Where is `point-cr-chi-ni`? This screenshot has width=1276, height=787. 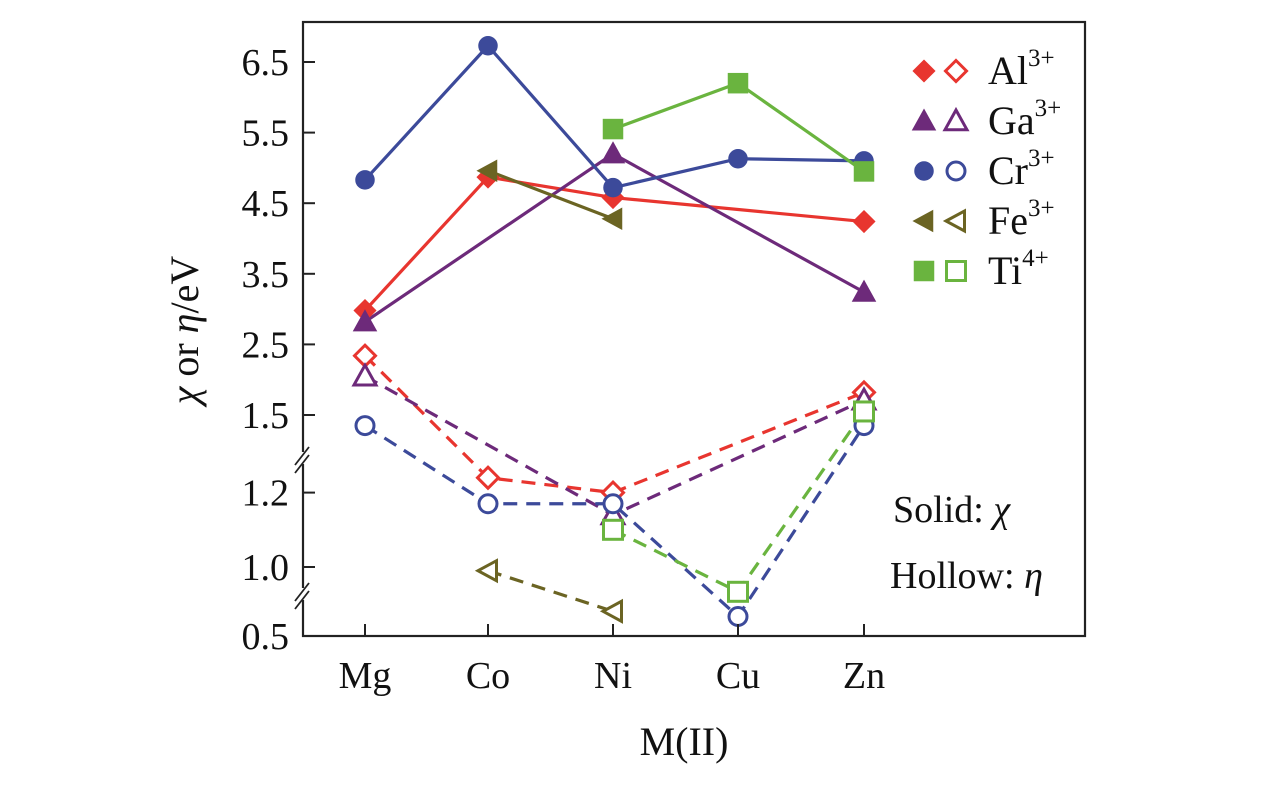
point-cr-chi-ni is located at coordinates (613, 187).